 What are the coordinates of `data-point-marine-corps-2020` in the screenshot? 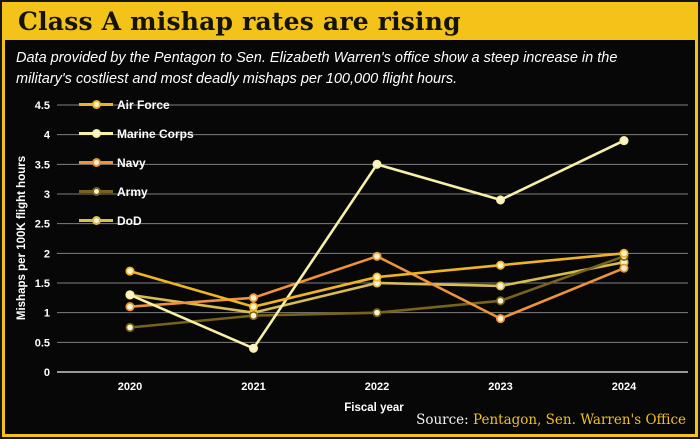 It's located at (130, 295).